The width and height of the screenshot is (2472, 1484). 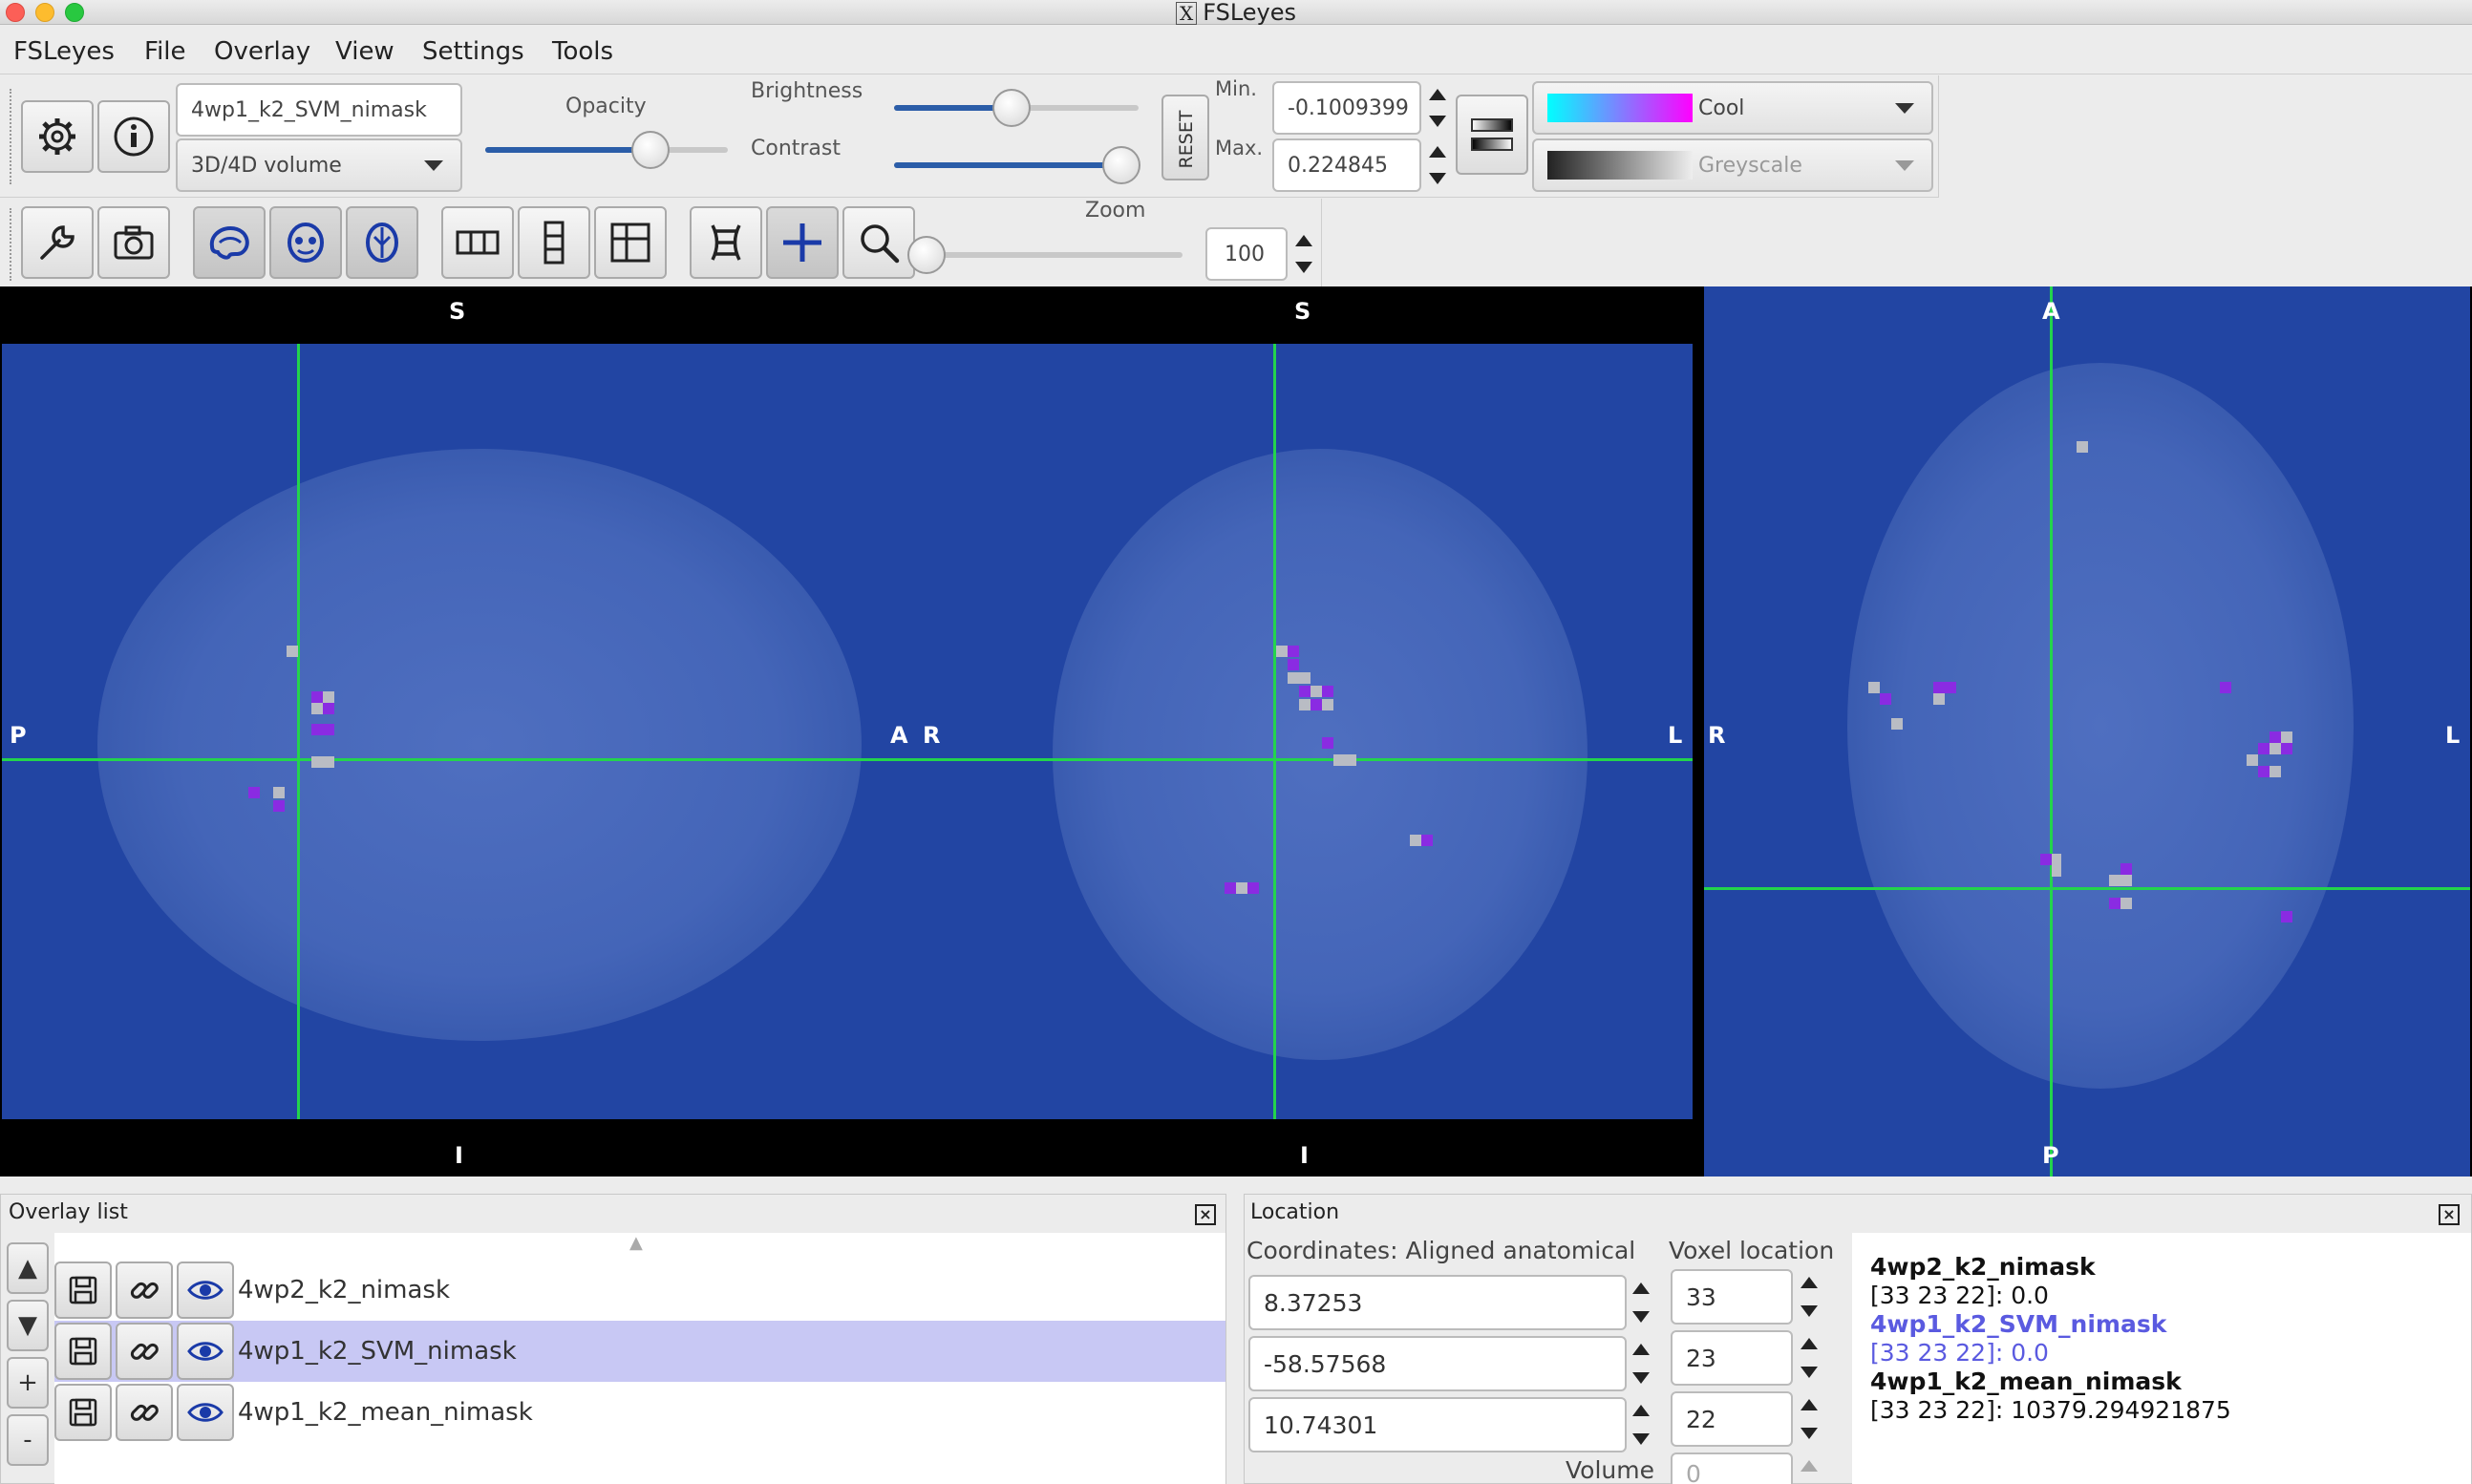 I want to click on layout-grid-button, so click(x=630, y=243).